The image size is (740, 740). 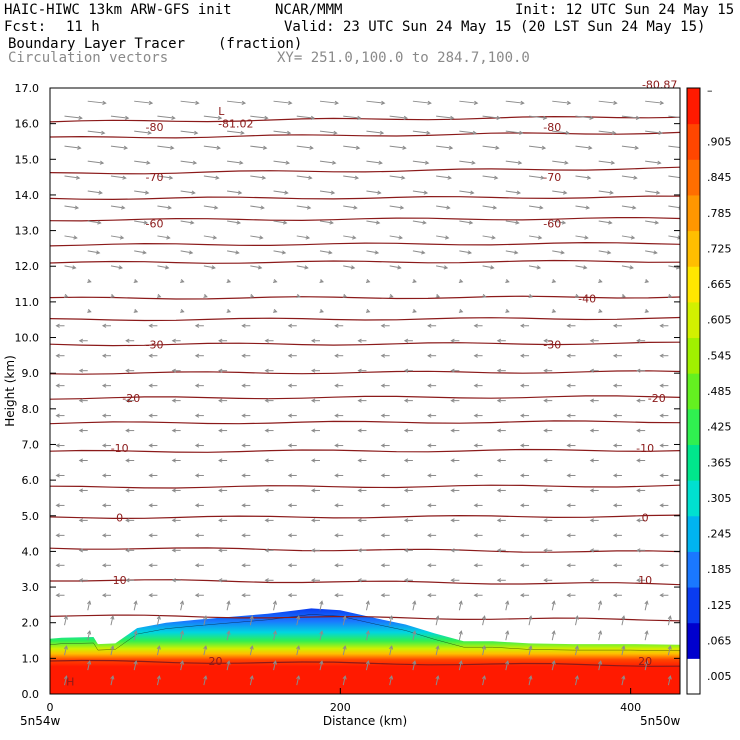 I want to click on colorbar-frame, so click(x=693, y=391).